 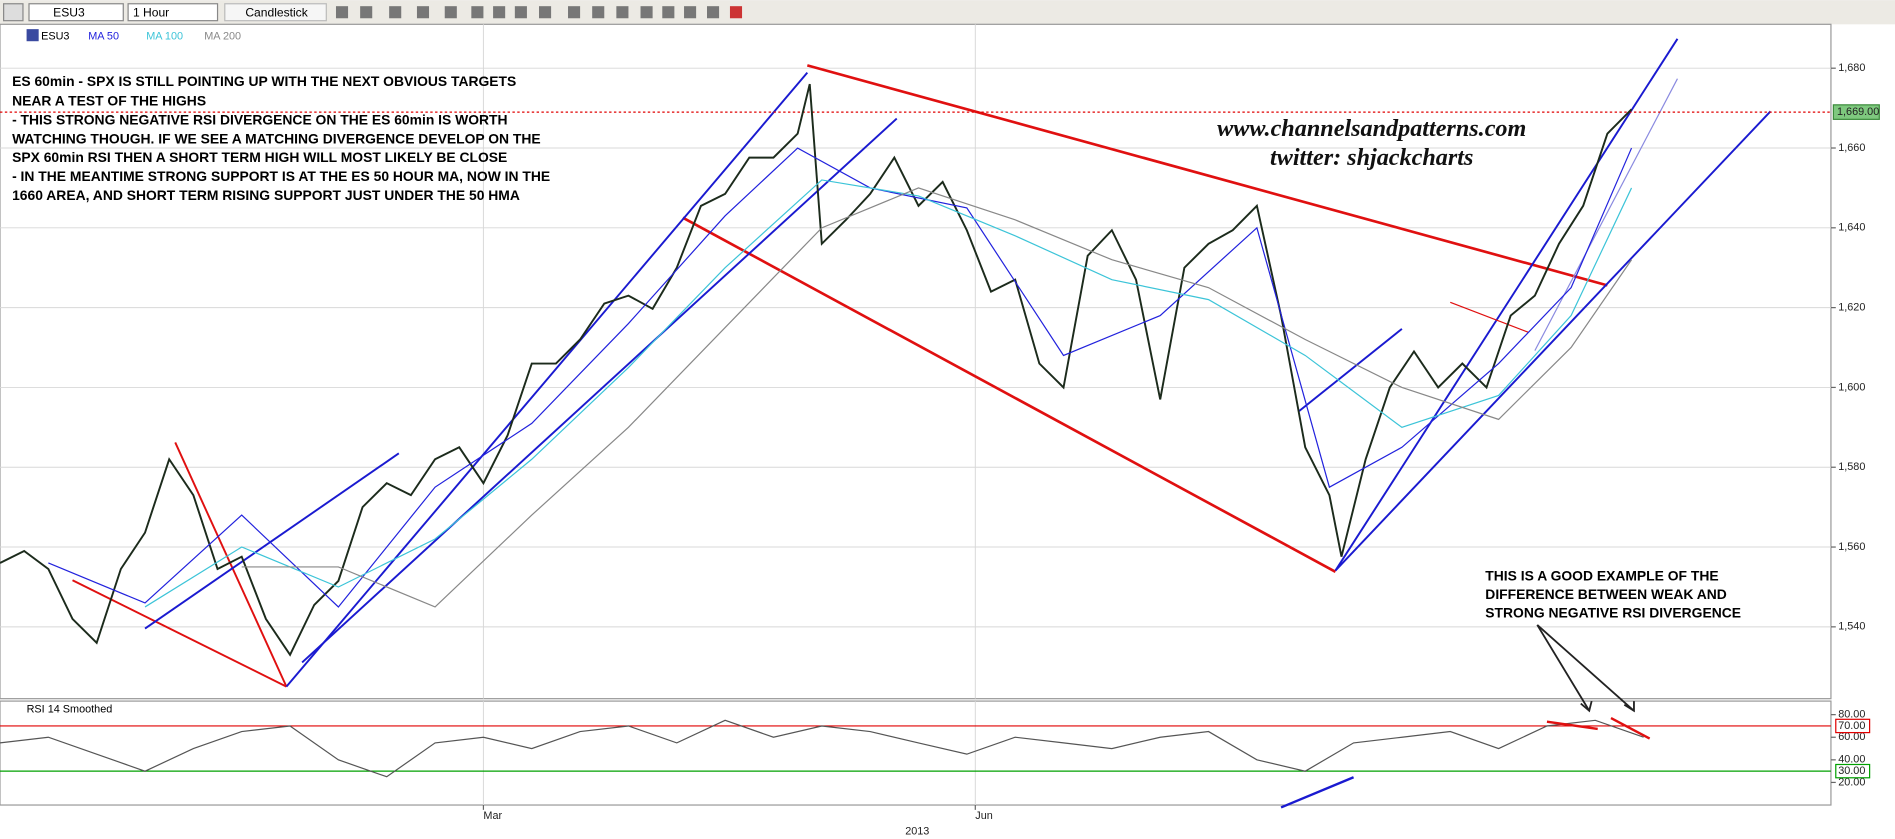 I want to click on y-tick-label: 60.00, so click(x=1851, y=737).